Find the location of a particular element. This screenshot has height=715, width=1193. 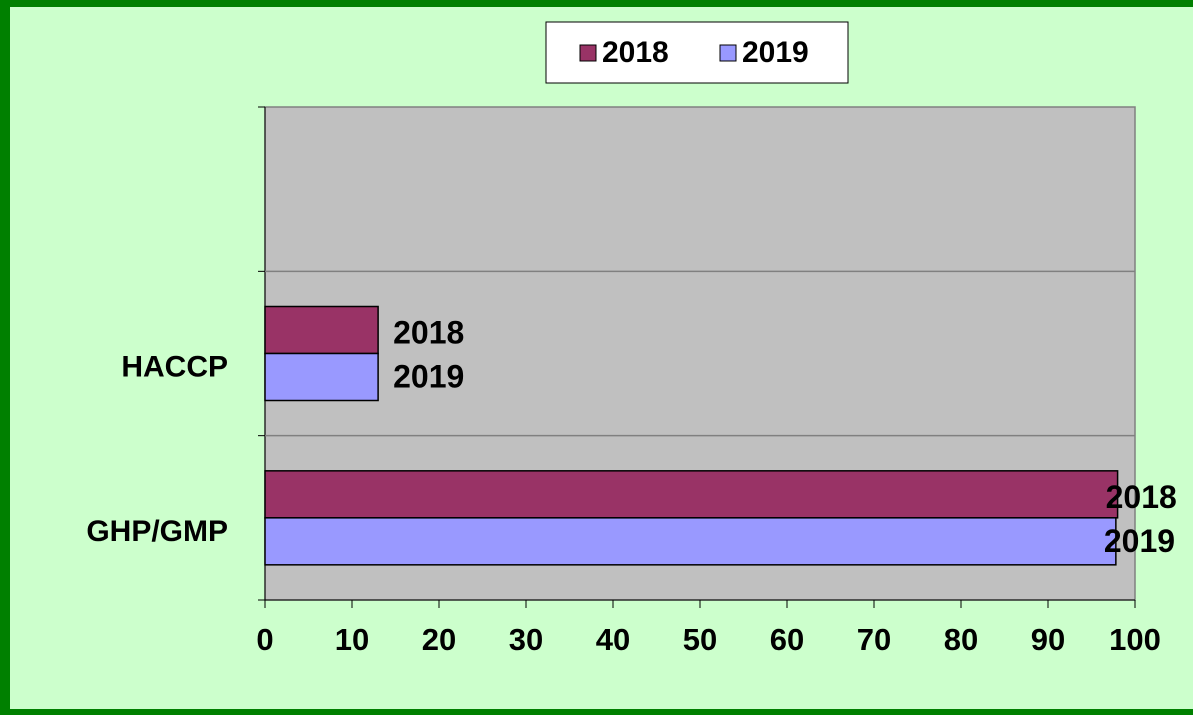

x-tick-label: 20 is located at coordinates (439, 639).